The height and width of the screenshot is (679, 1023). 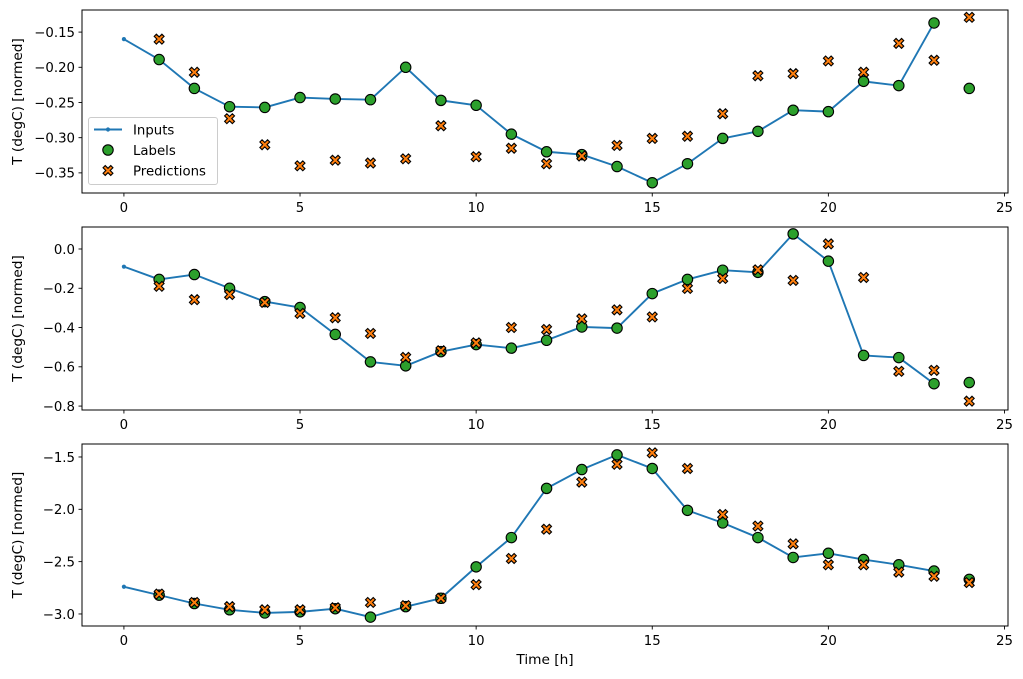 What do you see at coordinates (59, 407) in the screenshot?
I see `y-tick-label: −0.8` at bounding box center [59, 407].